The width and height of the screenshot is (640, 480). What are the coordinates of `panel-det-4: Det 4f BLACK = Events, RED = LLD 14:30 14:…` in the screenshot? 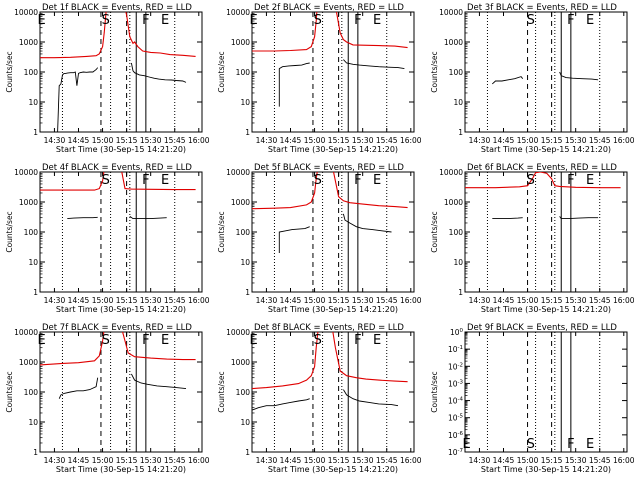 It's located at (107, 238).